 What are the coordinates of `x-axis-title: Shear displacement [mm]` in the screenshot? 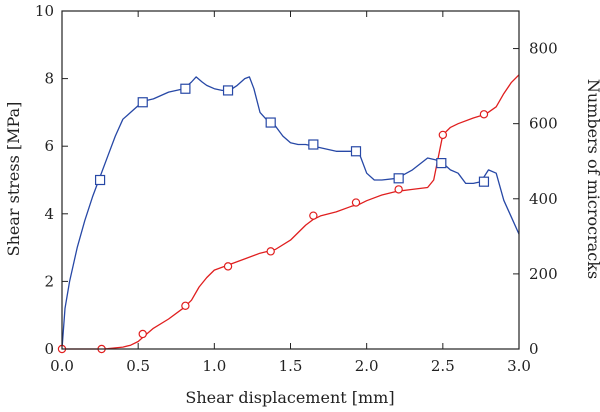 It's located at (289, 397).